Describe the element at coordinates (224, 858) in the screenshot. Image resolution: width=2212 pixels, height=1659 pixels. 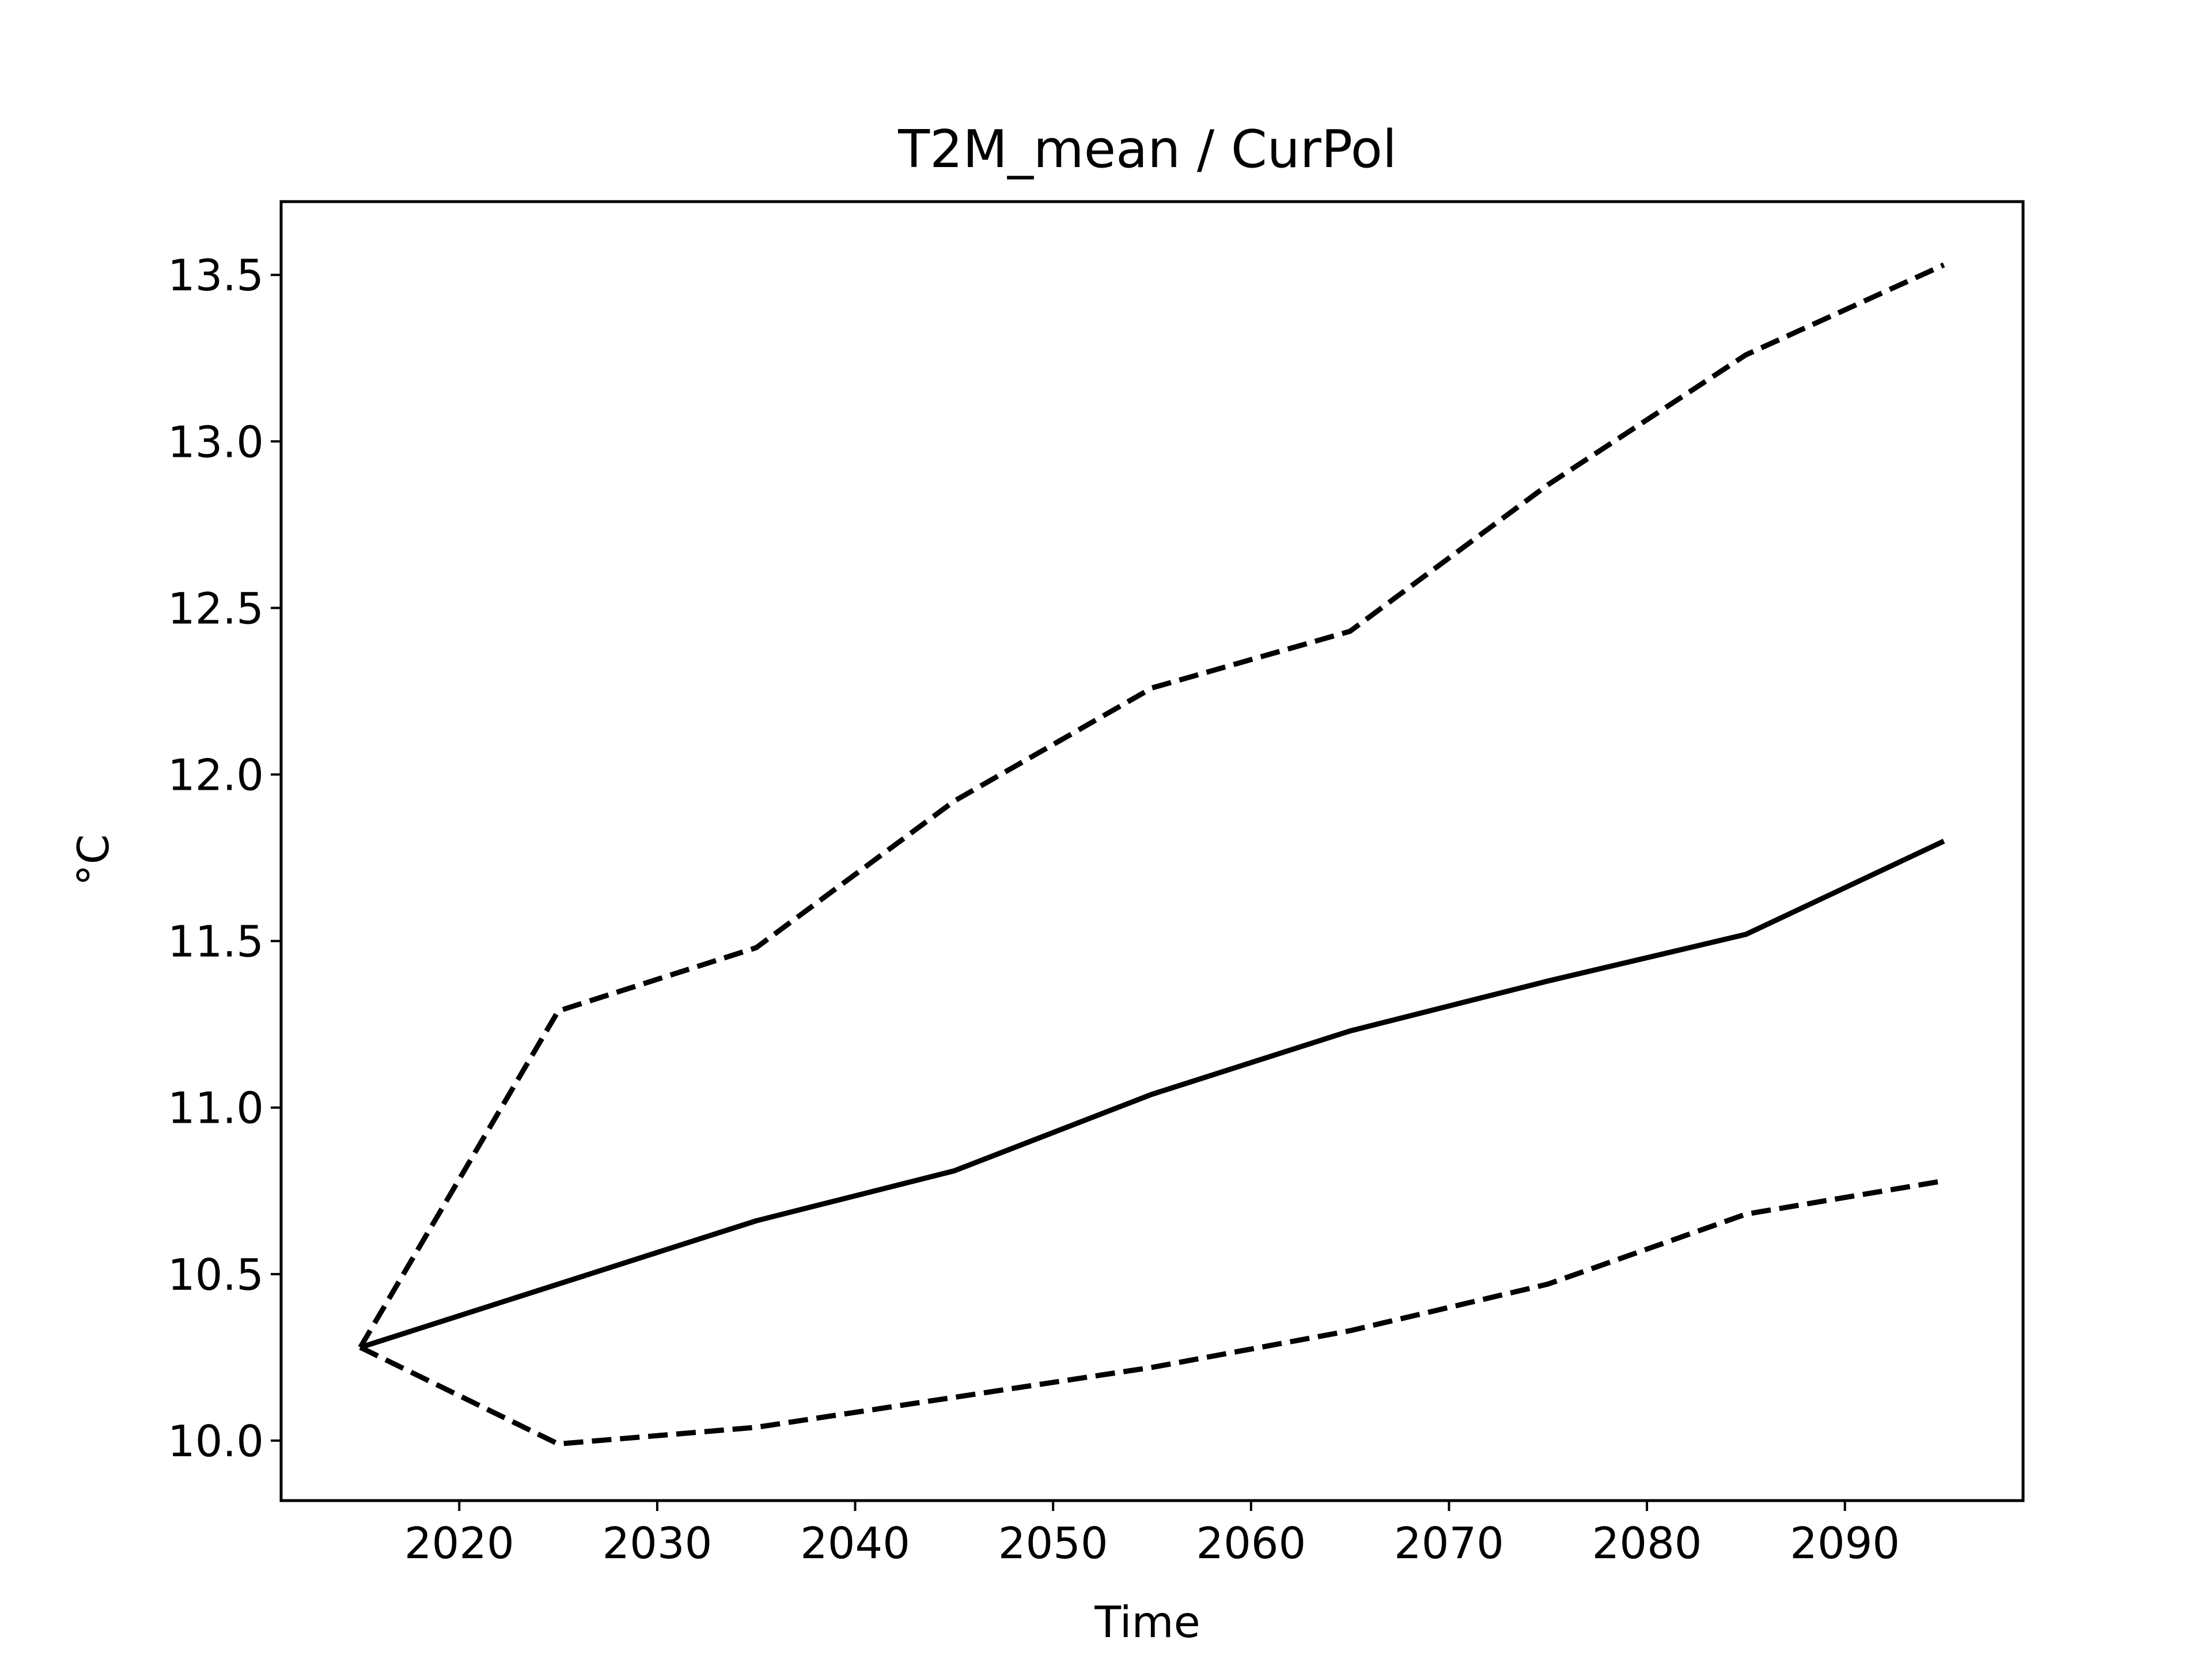
I see `y-axis: 10.0 10.5 11.0 11.5 12.0 12.5 13.0 13.5` at that location.